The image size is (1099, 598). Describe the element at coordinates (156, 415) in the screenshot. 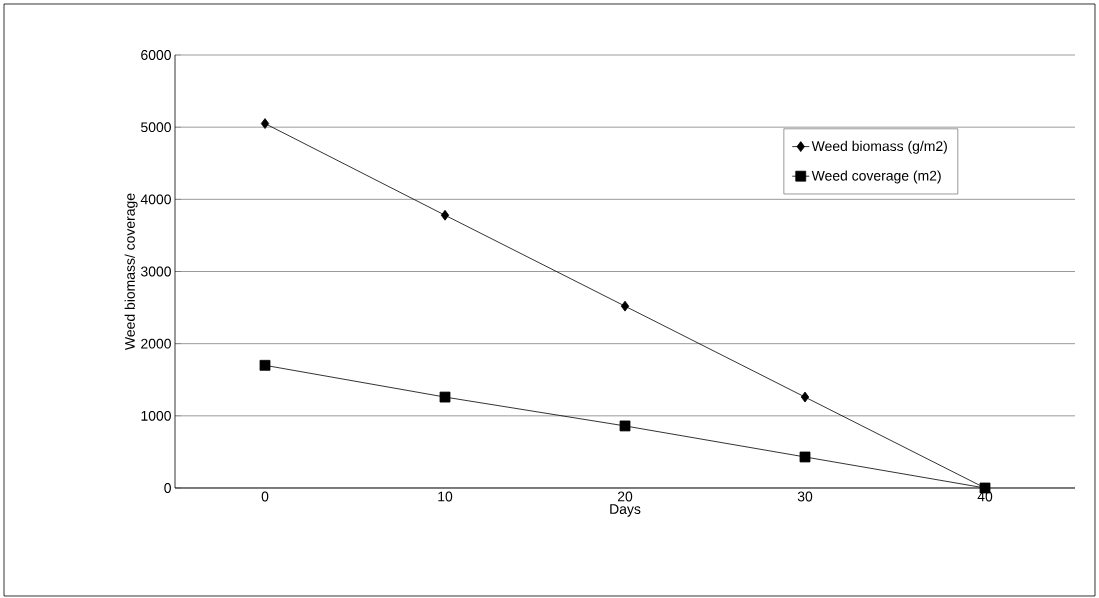

I see `y-tick-label: 1000` at that location.